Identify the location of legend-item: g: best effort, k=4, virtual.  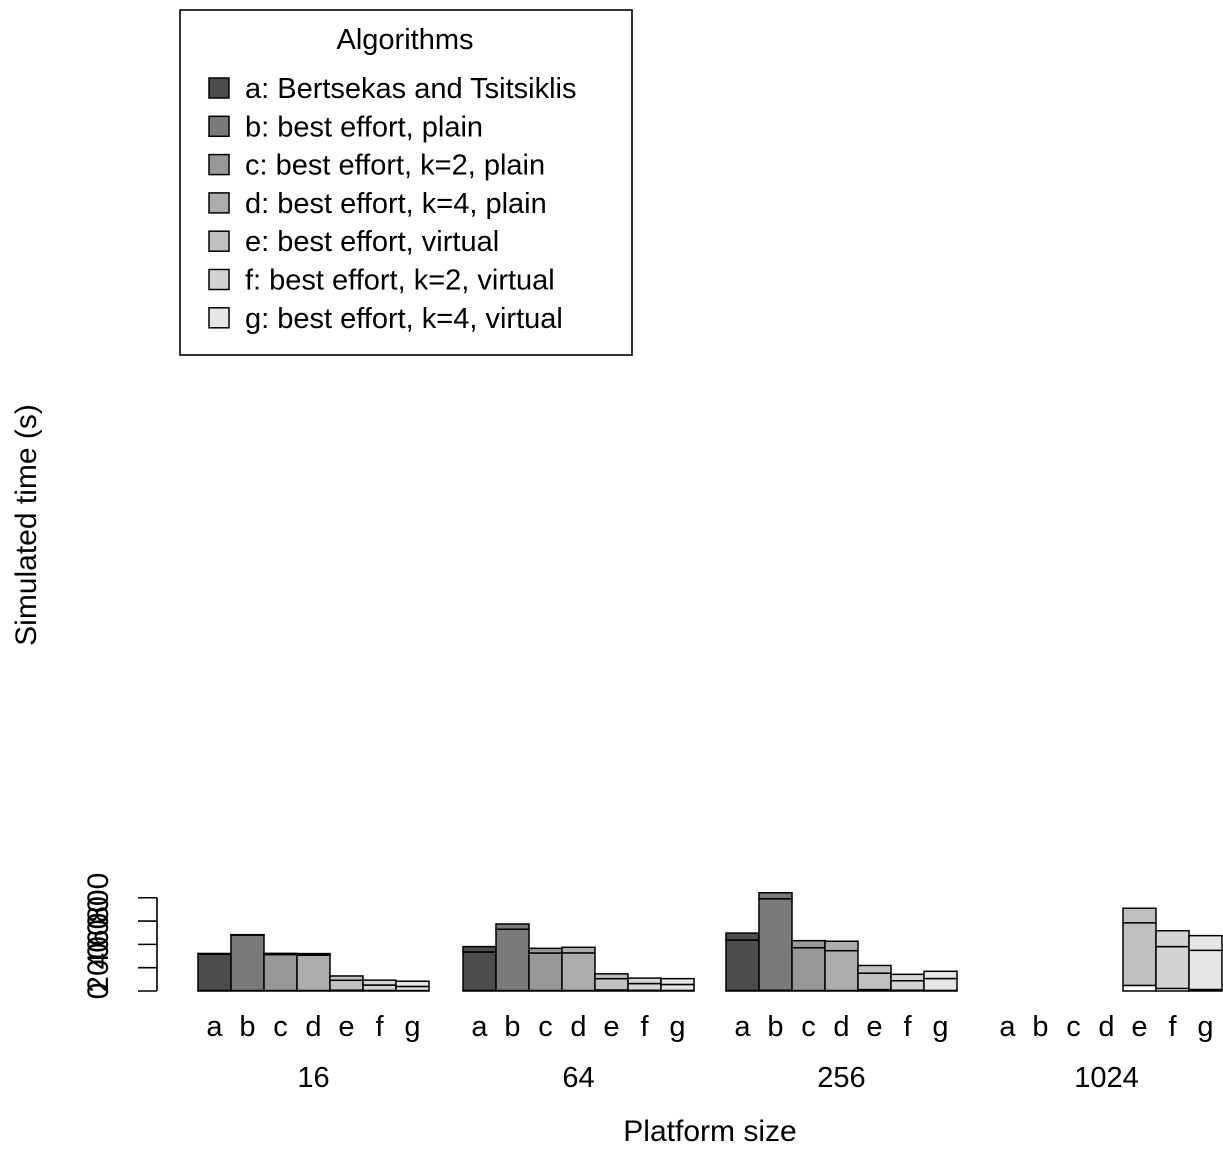
(385, 319).